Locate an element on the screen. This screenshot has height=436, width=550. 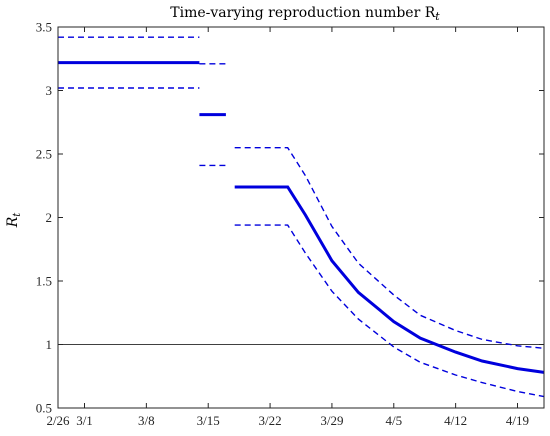
chart-title: Time-varying reproduction number Rt is located at coordinates (305, 14).